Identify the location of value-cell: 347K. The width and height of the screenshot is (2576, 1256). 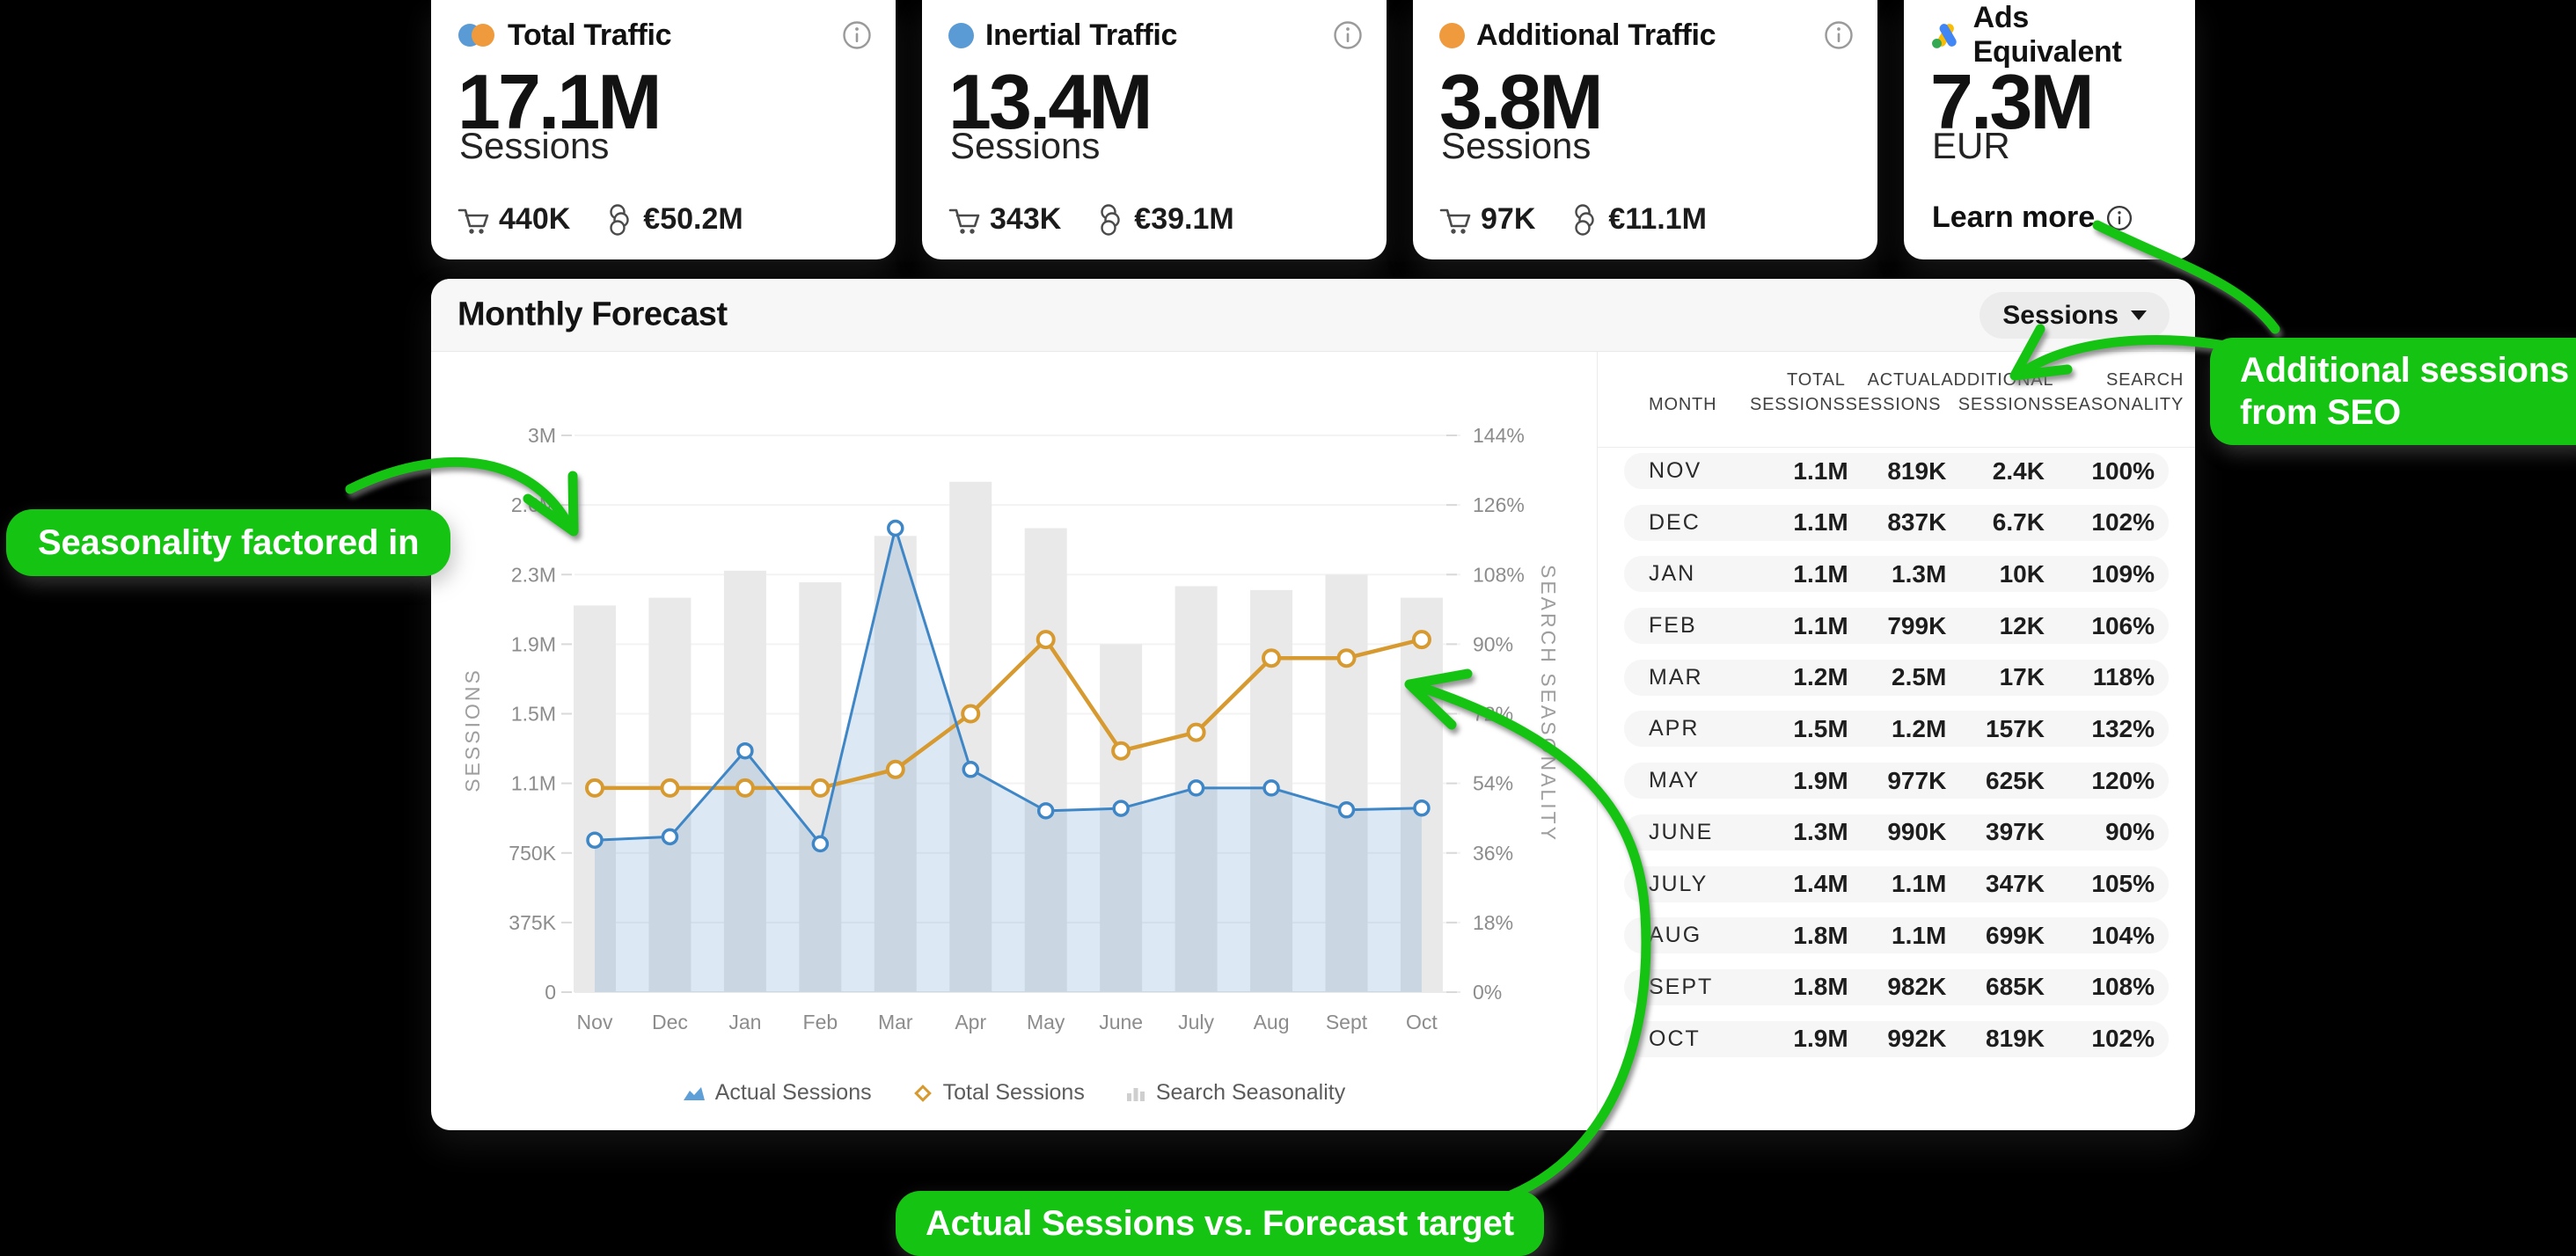
(2015, 884).